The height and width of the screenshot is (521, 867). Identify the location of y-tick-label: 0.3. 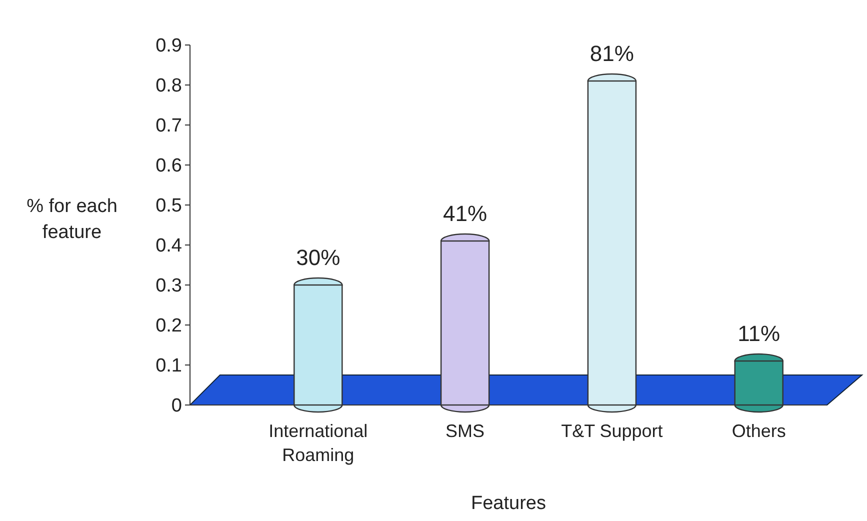
(169, 286).